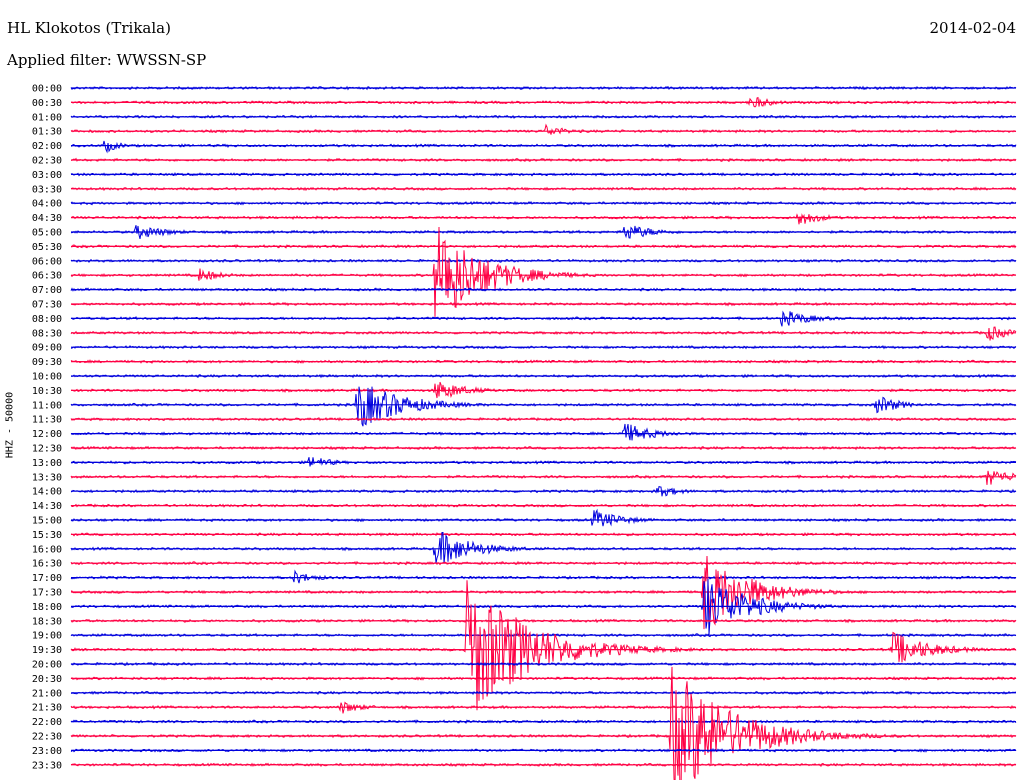  Describe the element at coordinates (47, 506) in the screenshot. I see `row-time-label: 14:30` at that location.